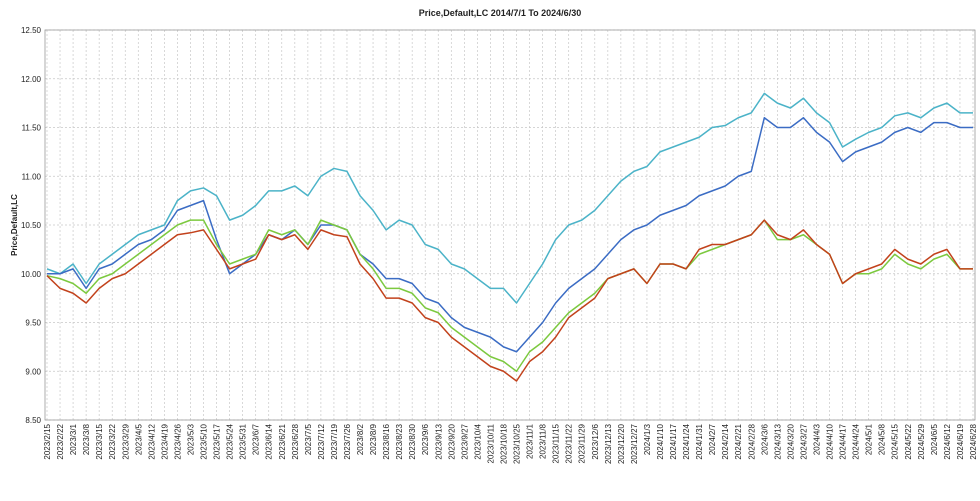 The height and width of the screenshot is (501, 980). Describe the element at coordinates (412, 441) in the screenshot. I see `x-tick-label: 2023/8/30` at that location.